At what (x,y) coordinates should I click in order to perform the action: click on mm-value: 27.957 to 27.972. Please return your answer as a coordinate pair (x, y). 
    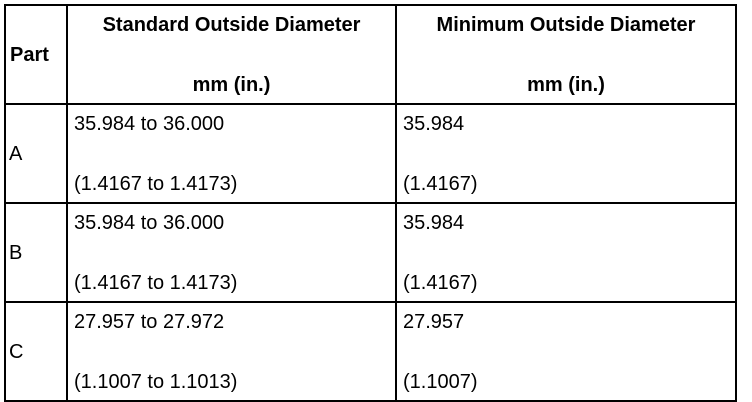
    Looking at the image, I should click on (149, 322).